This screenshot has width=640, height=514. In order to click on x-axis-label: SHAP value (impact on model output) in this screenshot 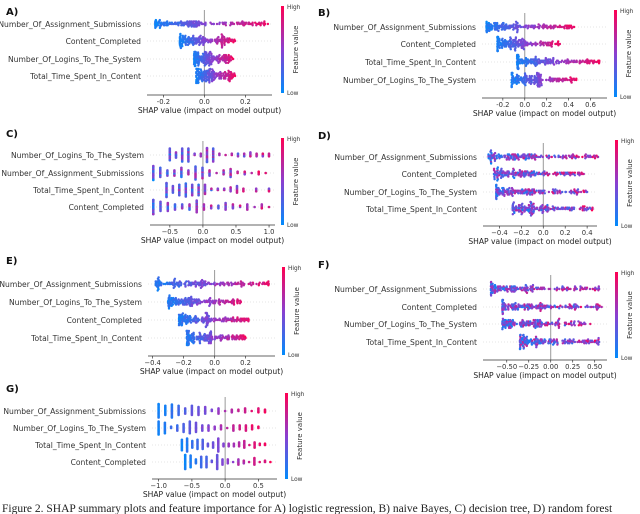, I will do `click(214, 494)`.